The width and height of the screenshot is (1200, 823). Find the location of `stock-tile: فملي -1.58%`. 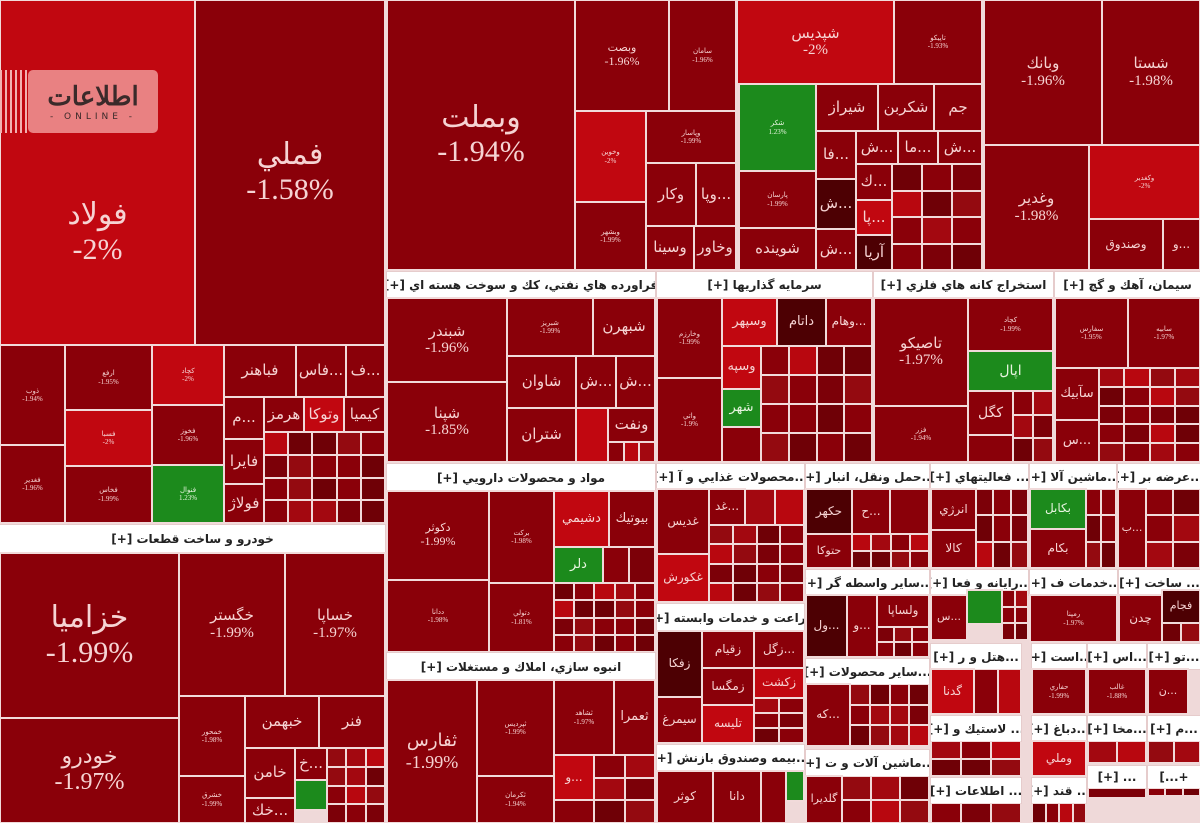

stock-tile: فملي -1.58% is located at coordinates (290, 173).